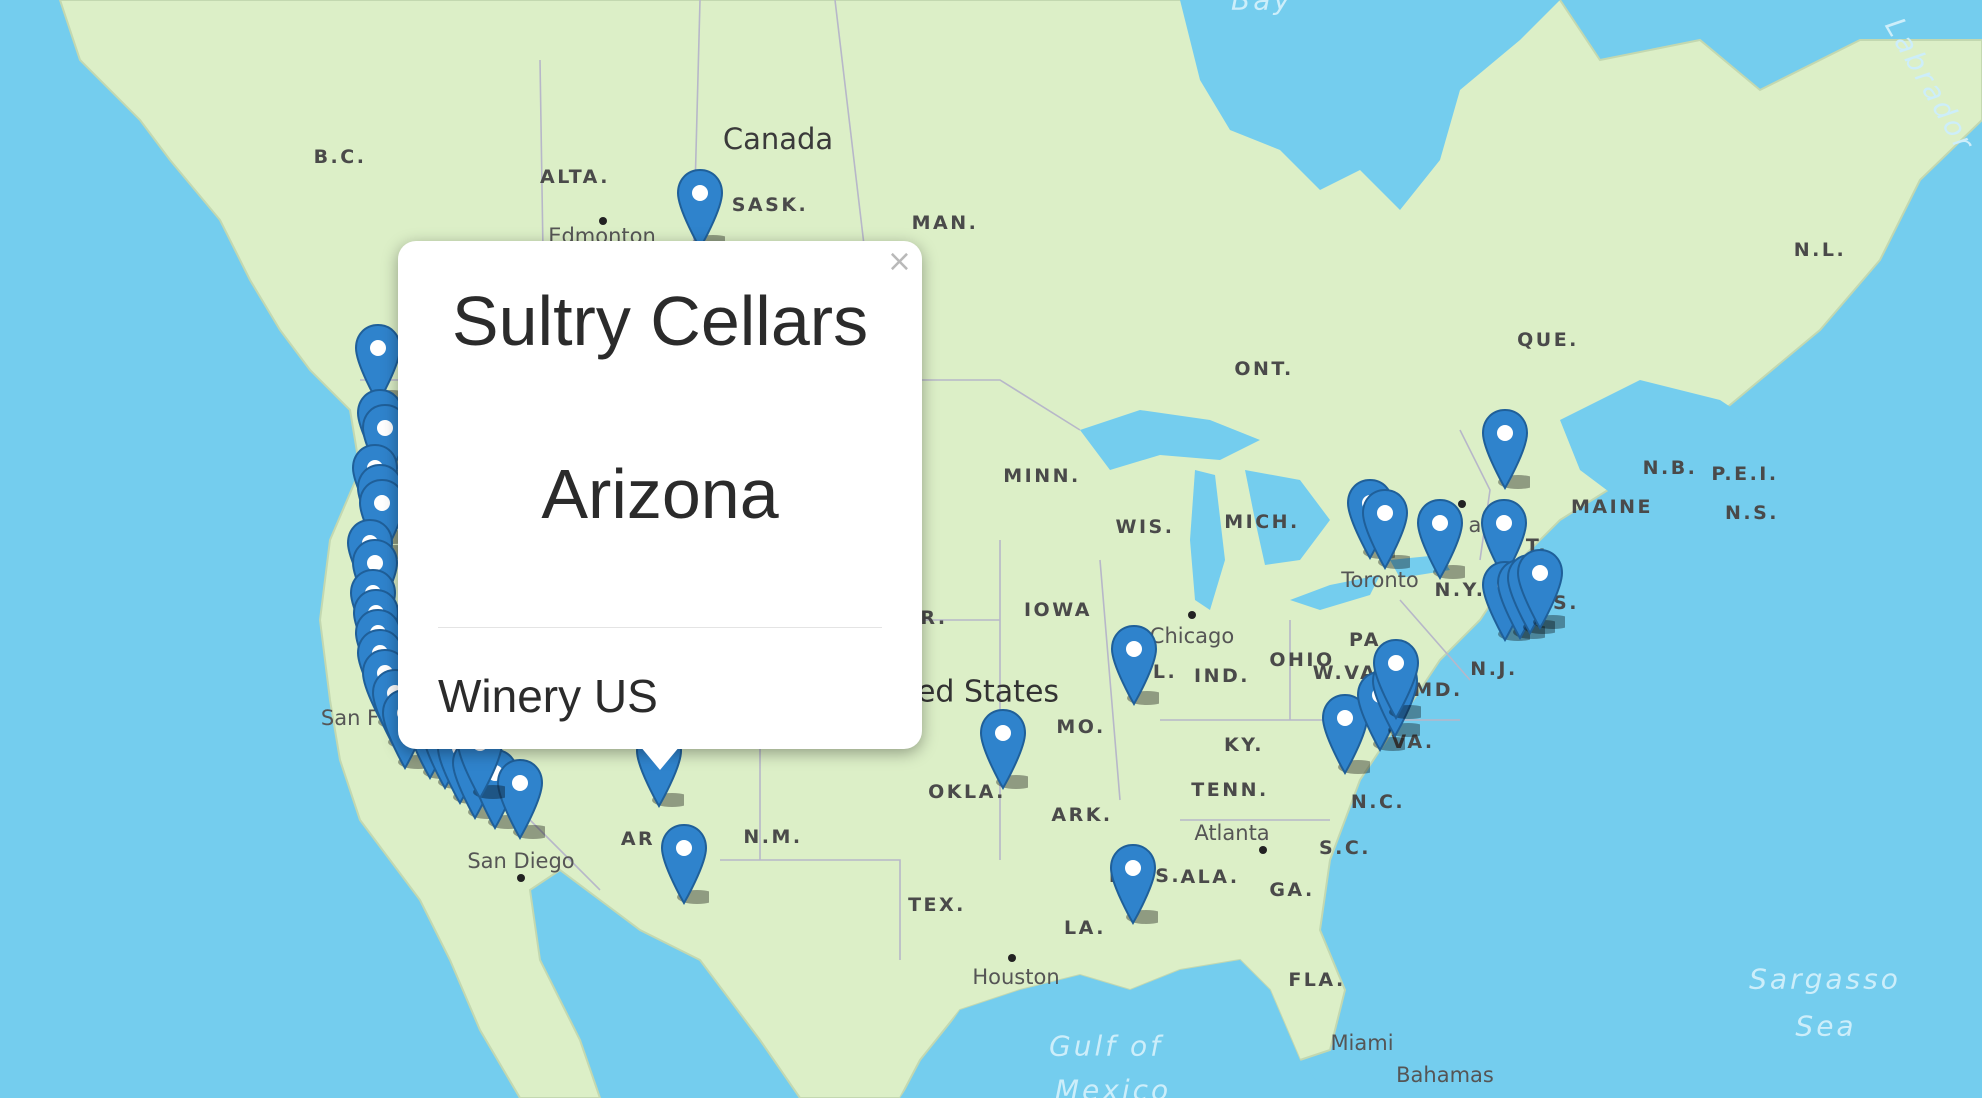  Describe the element at coordinates (1016, 977) in the screenshot. I see `map-label-houston: Houston` at that location.